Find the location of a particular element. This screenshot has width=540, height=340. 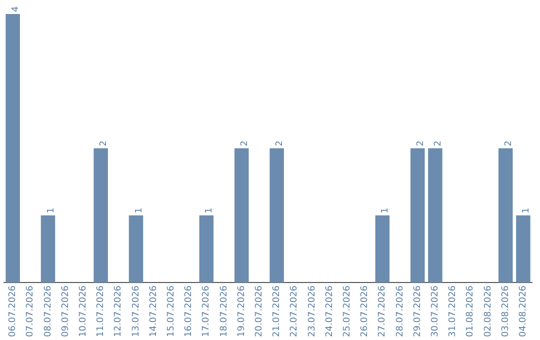

x-tick-label: 25.07.2026 is located at coordinates (347, 311).